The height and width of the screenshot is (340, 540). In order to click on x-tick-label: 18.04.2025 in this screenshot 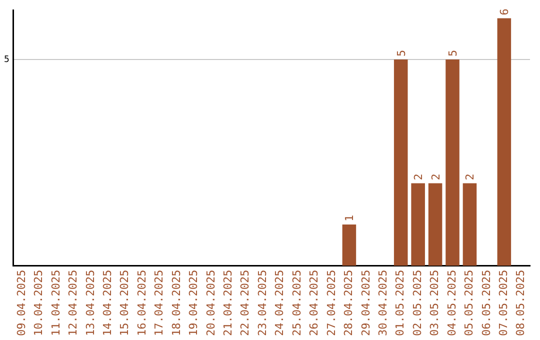, I will do `click(176, 303)`.